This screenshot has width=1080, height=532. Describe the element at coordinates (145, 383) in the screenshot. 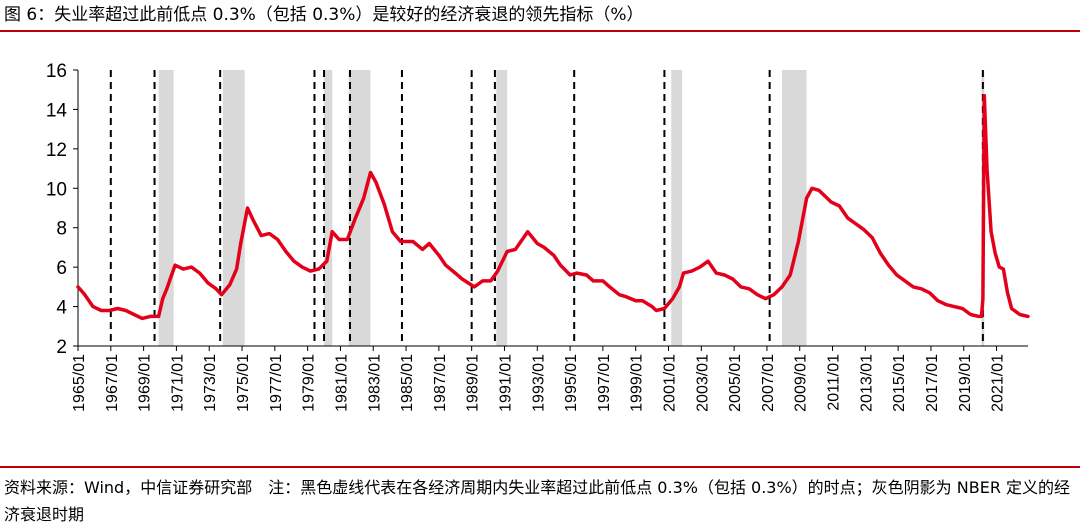

I see `x-tick-label: 1969/01` at that location.